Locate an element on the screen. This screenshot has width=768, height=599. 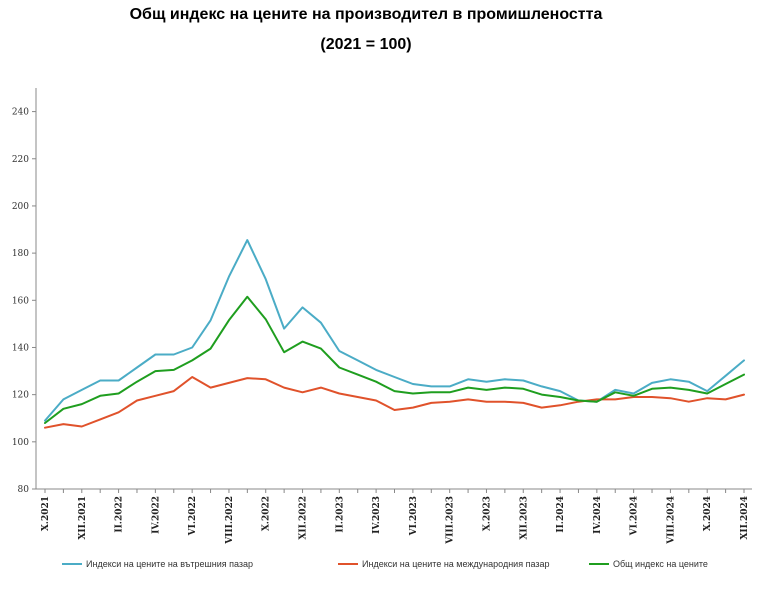
x-tick-label: X.2022 is located at coordinates (267, 513).